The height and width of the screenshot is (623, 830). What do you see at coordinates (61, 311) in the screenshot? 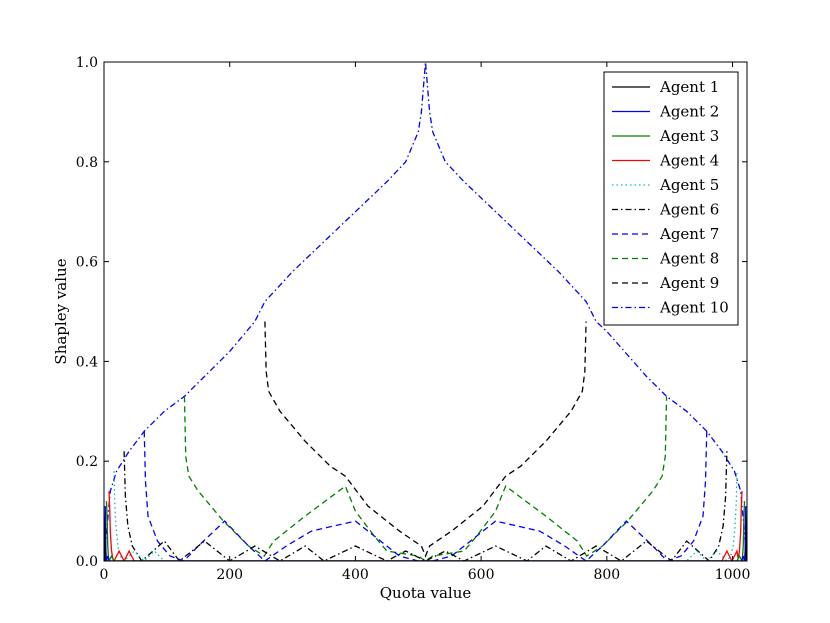
I see `y-axis-label: Shapley value` at bounding box center [61, 311].